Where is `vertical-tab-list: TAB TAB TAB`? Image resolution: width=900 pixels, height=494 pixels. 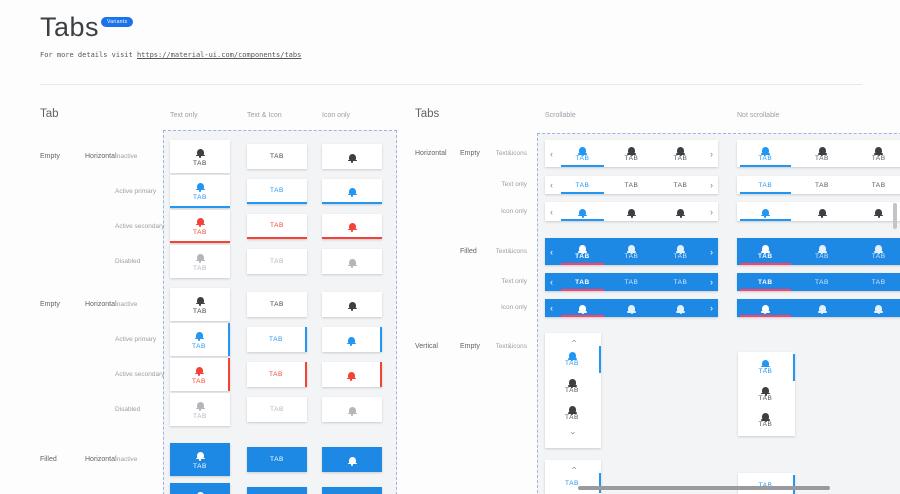 vertical-tab-list: TAB TAB TAB is located at coordinates (766, 394).